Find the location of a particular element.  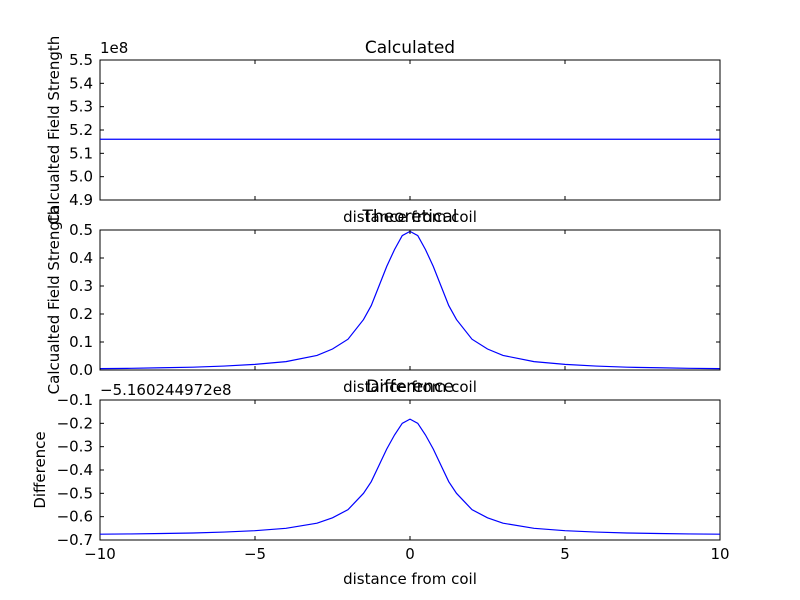

offset-text-difference: −5.160244972e8 is located at coordinates (166, 390).